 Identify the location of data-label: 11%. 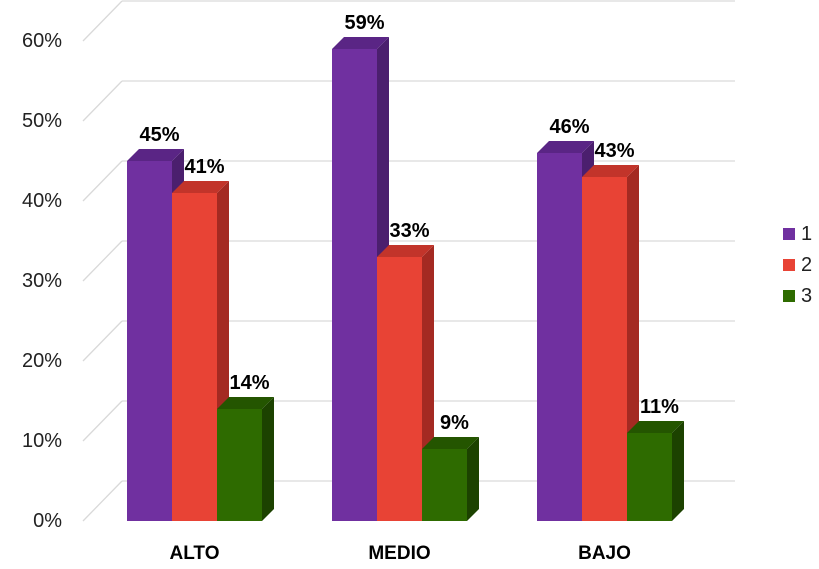
(659, 407).